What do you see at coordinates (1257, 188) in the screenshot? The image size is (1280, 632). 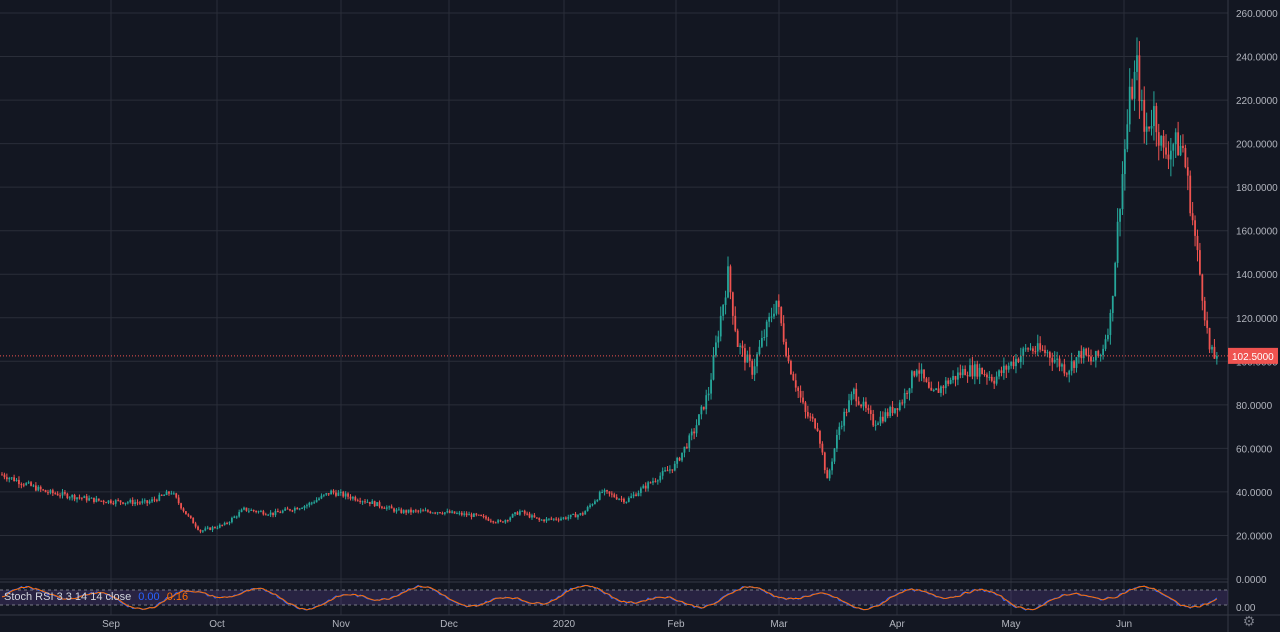 I see `price-tick-label: 180.0000` at bounding box center [1257, 188].